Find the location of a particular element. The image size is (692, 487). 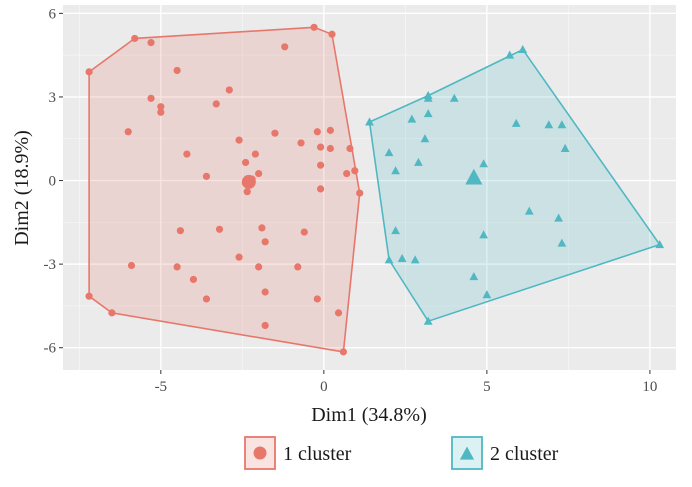

y-tick-label: 6 is located at coordinates (53, 14).